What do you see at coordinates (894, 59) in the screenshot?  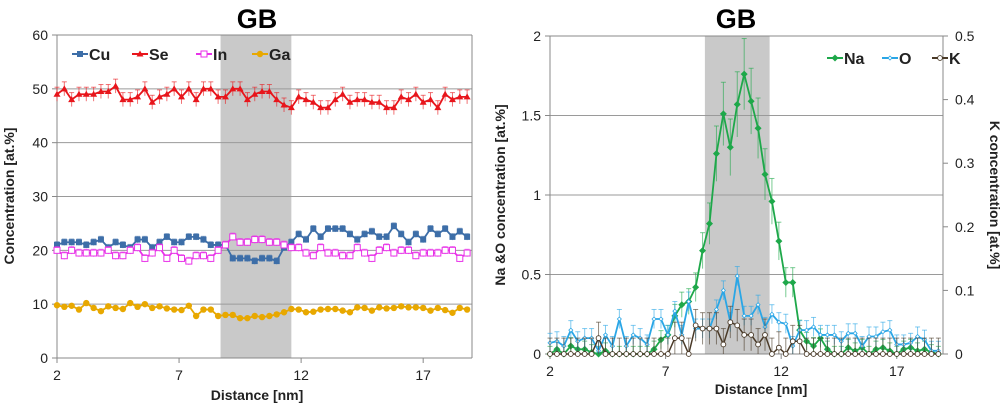 I see `legend: Na O K` at bounding box center [894, 59].